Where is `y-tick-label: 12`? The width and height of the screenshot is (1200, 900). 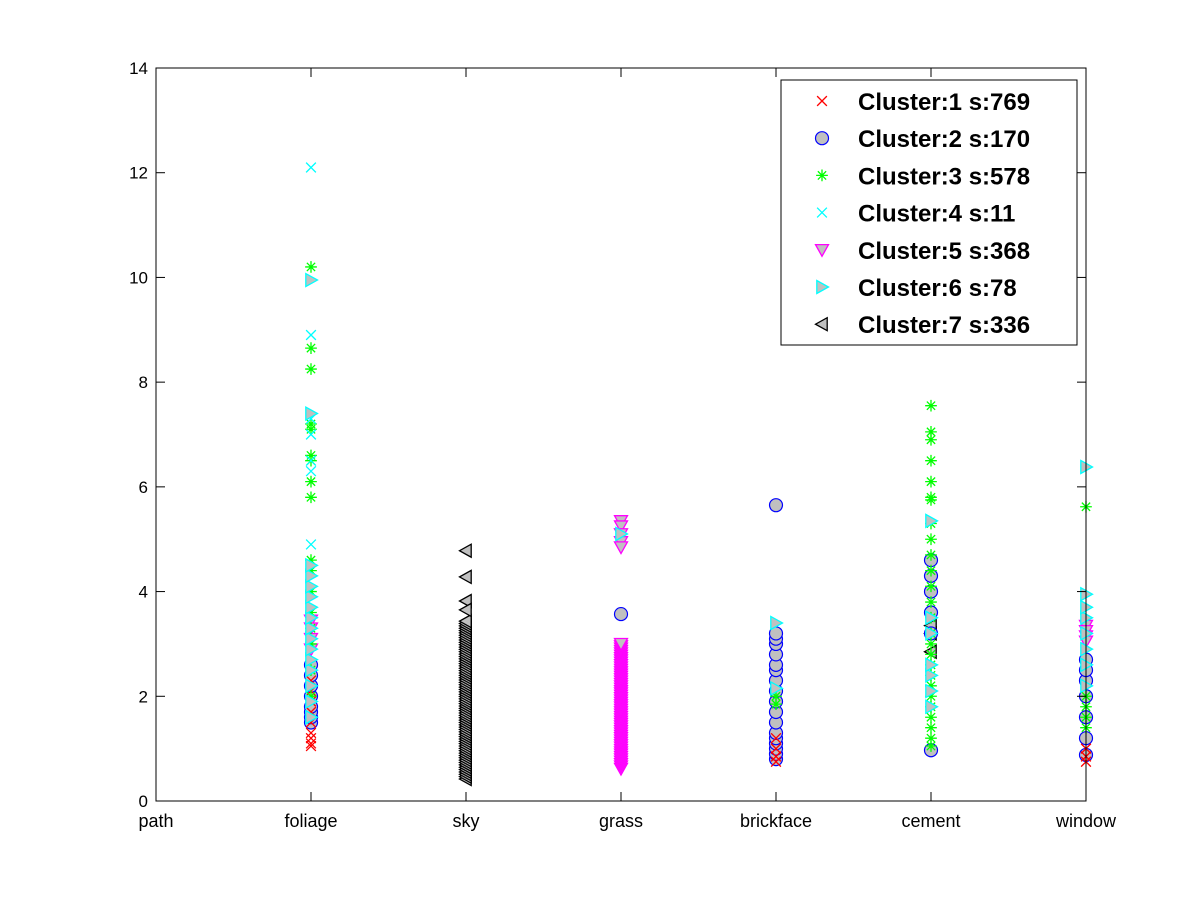 y-tick-label: 12 is located at coordinates (138, 173).